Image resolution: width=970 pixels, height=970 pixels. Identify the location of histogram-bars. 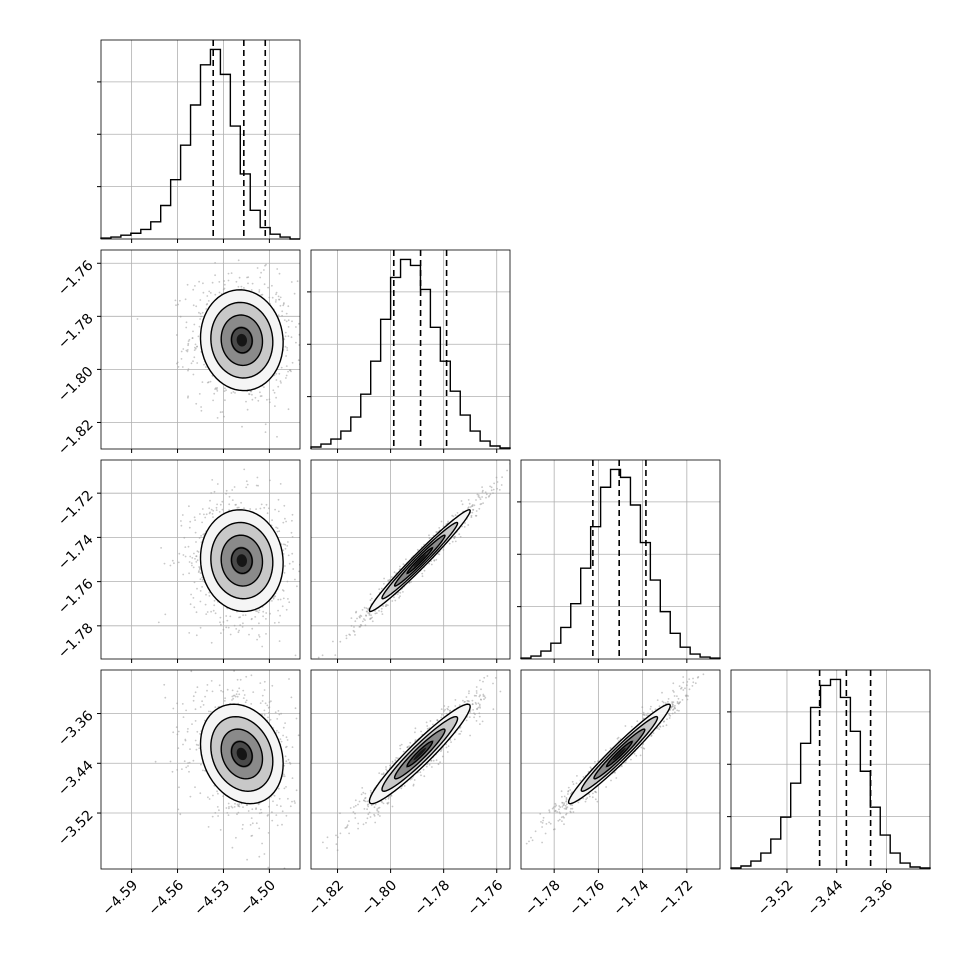
(410, 353).